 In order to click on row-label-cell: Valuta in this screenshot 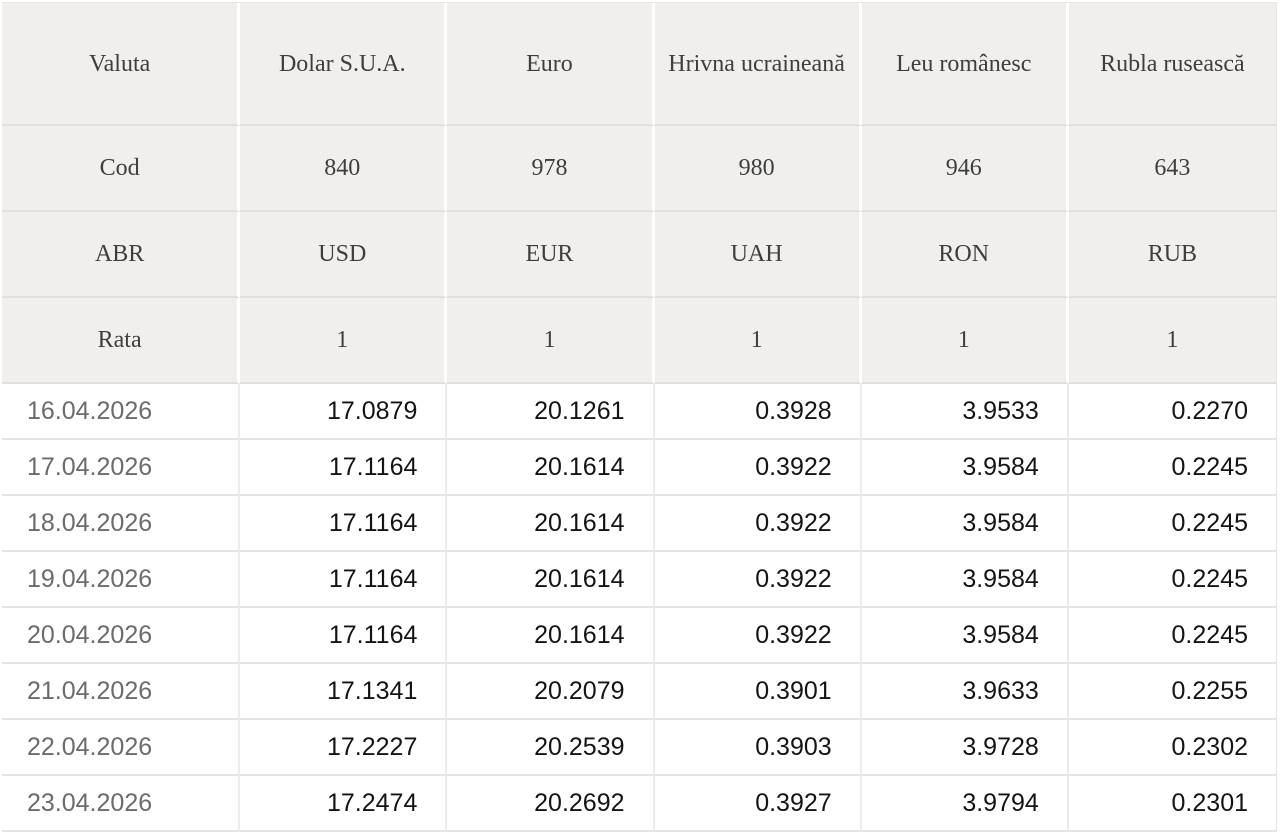, I will do `click(121, 64)`.